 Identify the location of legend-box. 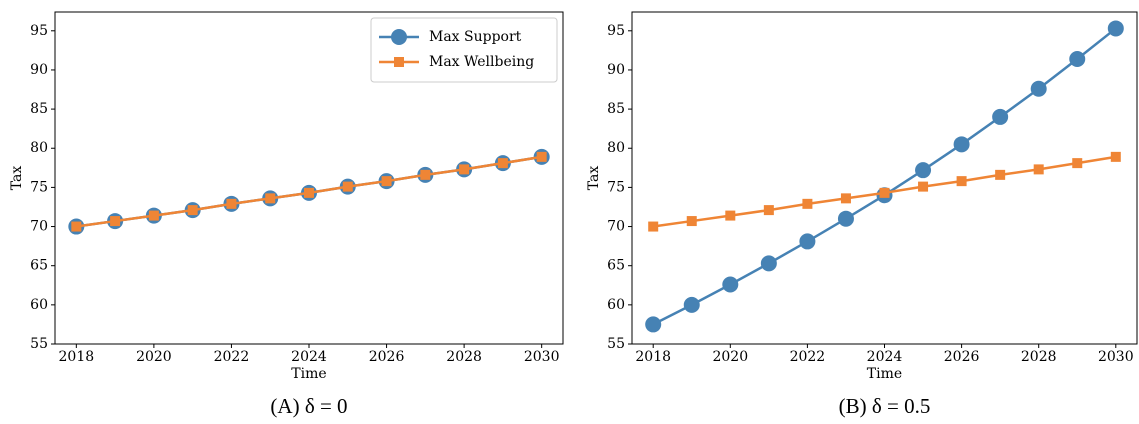
(464, 50).